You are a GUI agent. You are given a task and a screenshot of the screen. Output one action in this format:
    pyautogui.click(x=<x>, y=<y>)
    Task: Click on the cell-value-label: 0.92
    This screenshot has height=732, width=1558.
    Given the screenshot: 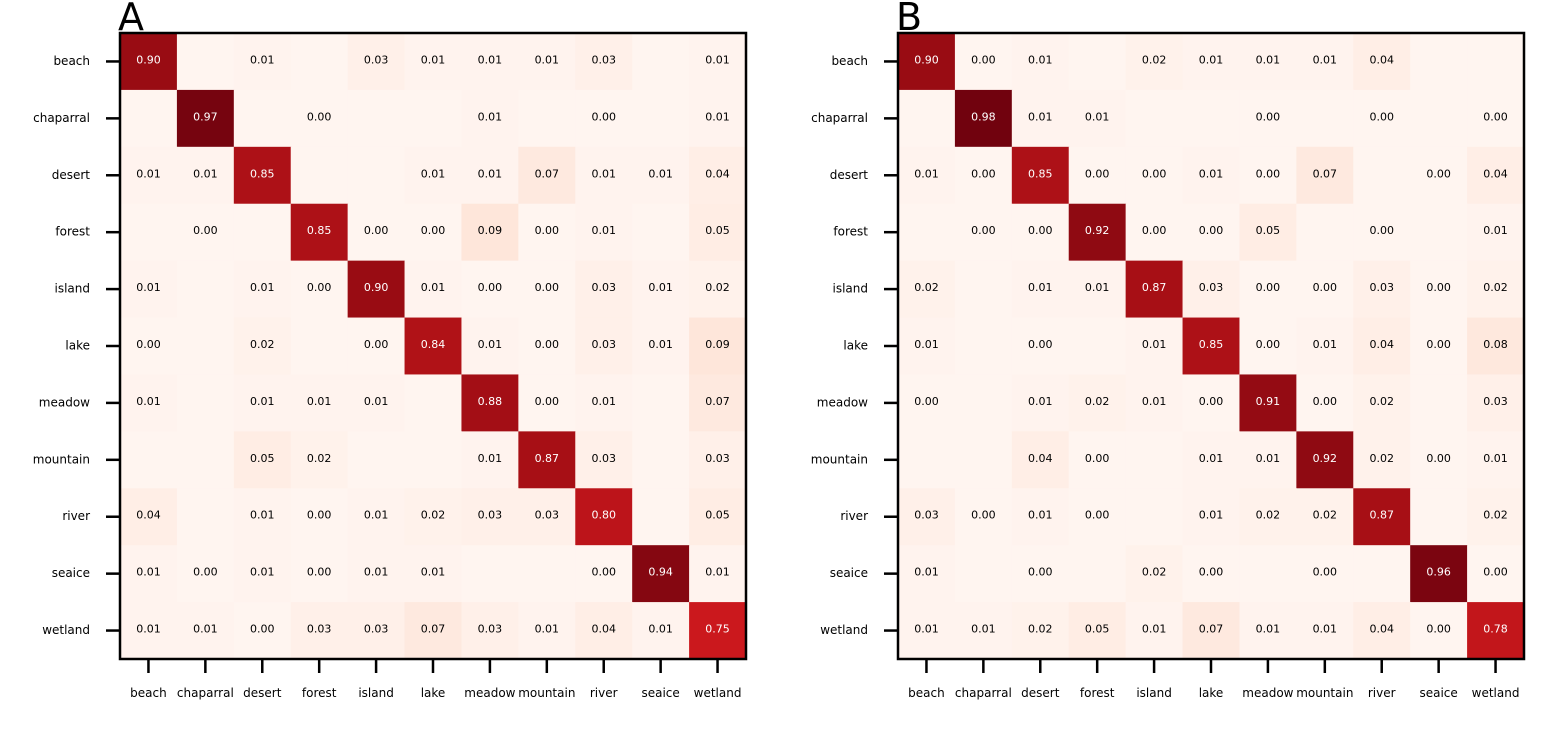 What is the action you would take?
    pyautogui.click(x=1097, y=230)
    